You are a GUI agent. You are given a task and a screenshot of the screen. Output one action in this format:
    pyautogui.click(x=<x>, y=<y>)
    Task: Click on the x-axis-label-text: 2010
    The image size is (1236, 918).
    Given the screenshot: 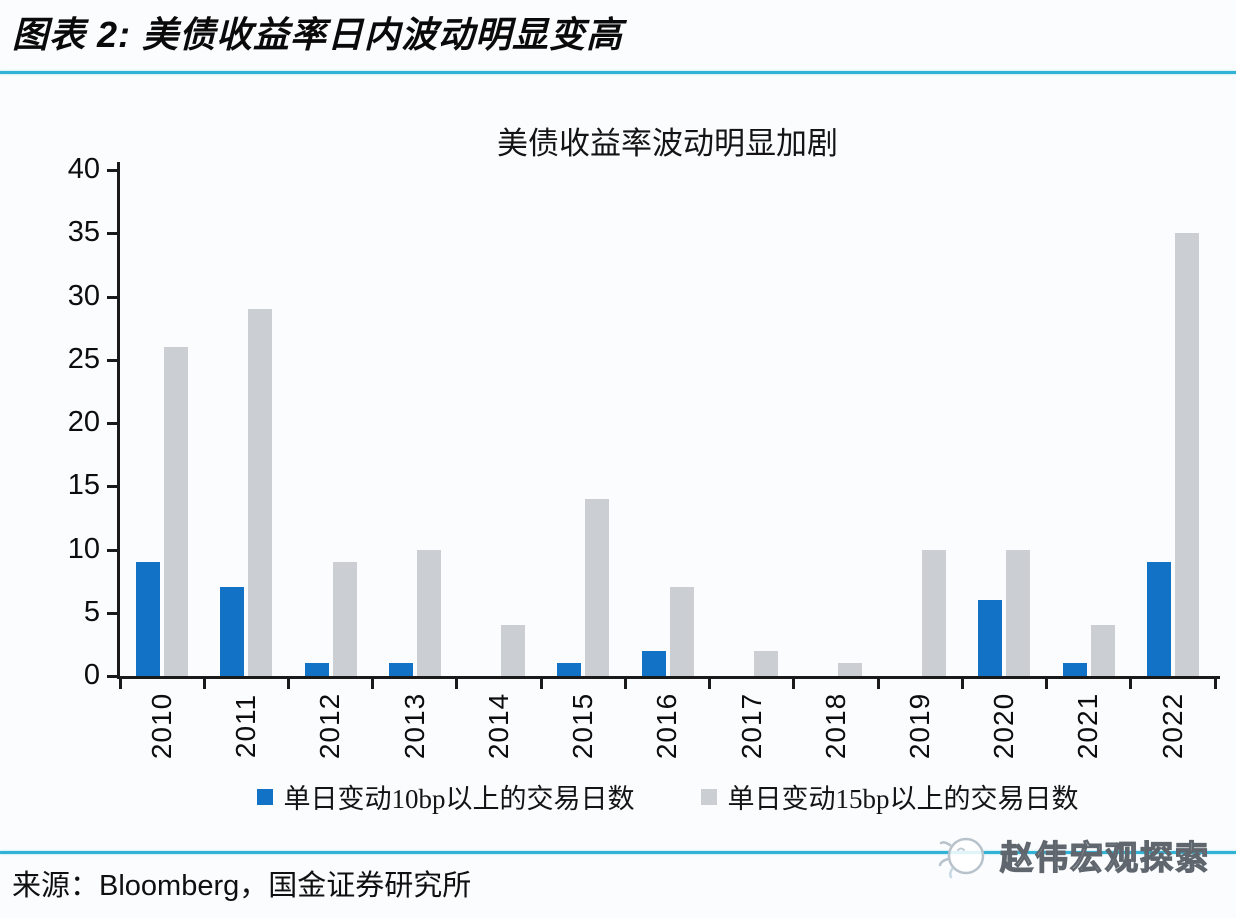 What is the action you would take?
    pyautogui.click(x=162, y=726)
    